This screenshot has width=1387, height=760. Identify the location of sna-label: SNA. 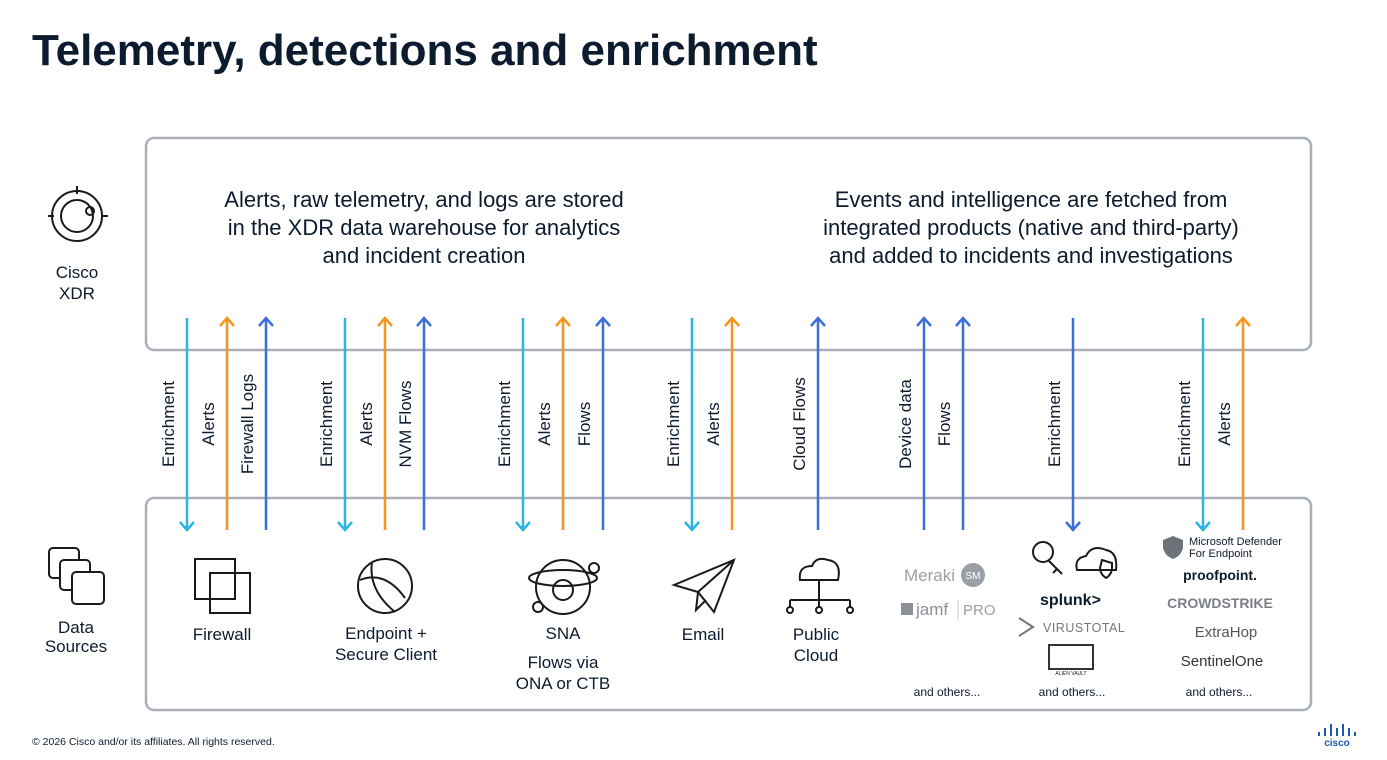
(564, 633).